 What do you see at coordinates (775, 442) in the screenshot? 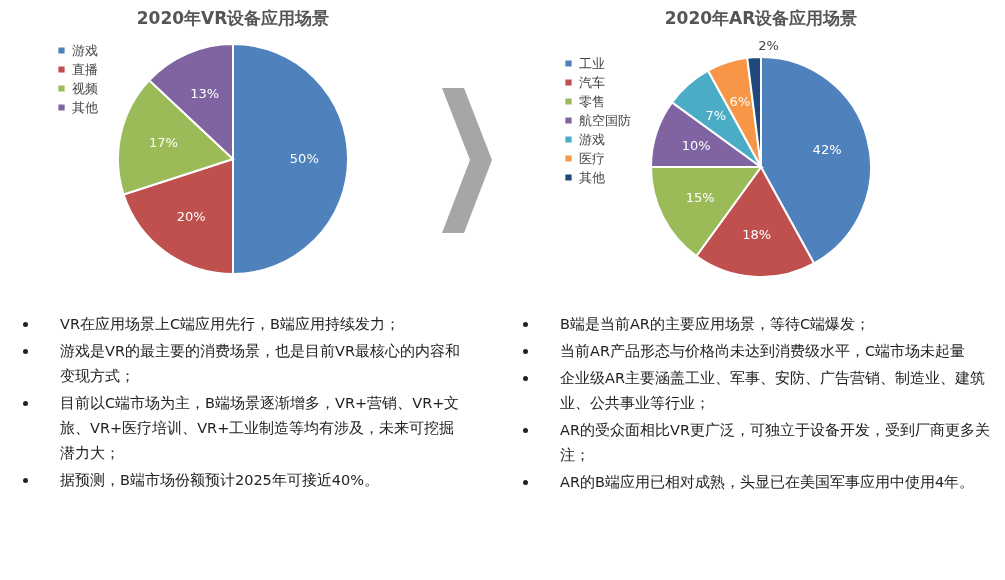
I see `text: AR的受众面相比VR更广泛，可独立于设备开发，受到厂商更多关注；` at bounding box center [775, 442].